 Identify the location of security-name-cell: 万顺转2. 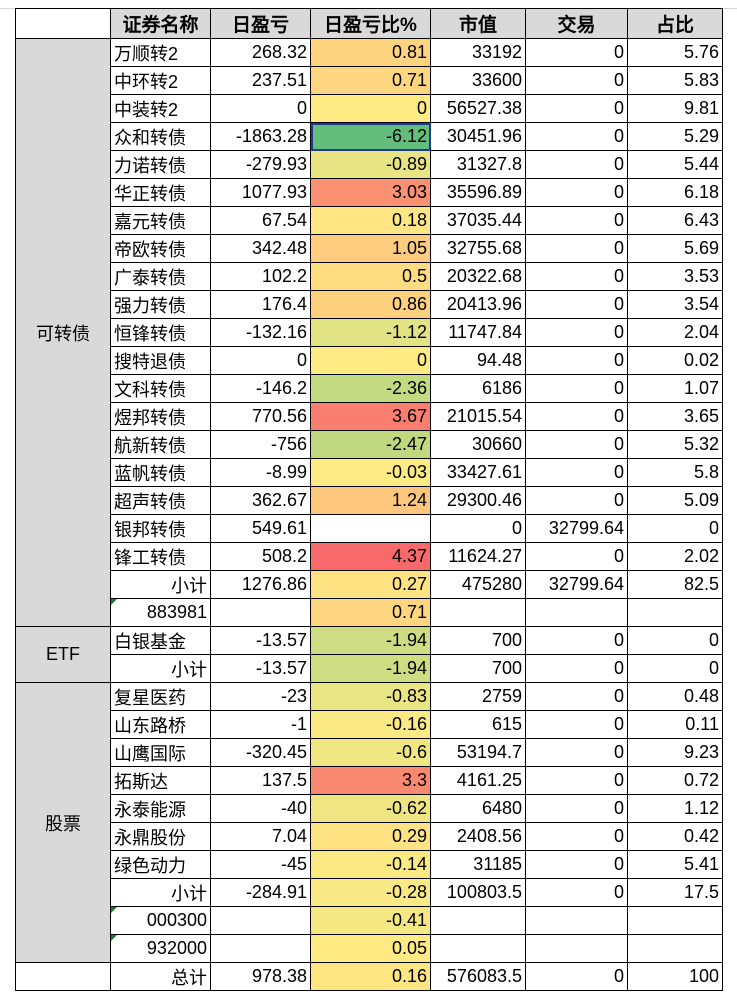
(160, 52).